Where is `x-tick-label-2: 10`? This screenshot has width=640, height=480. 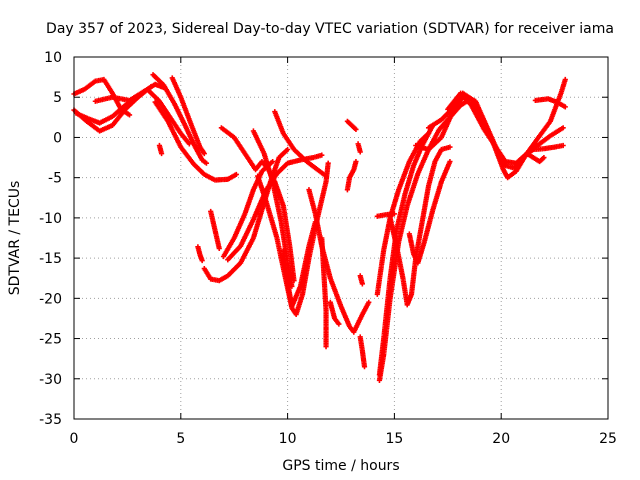 x-tick-label-2: 10 is located at coordinates (288, 439).